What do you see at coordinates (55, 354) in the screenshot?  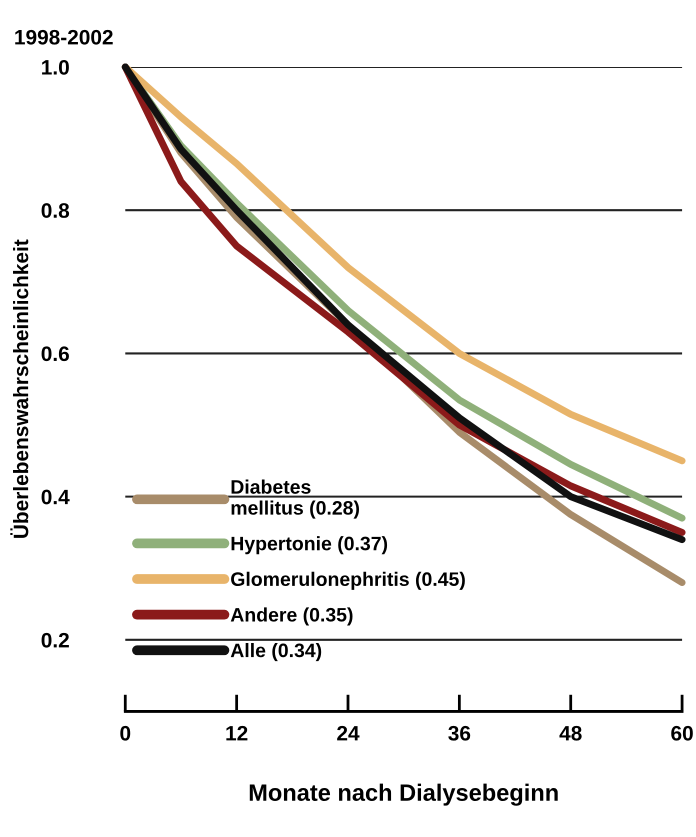 I see `y-tick-label: 0.6` at bounding box center [55, 354].